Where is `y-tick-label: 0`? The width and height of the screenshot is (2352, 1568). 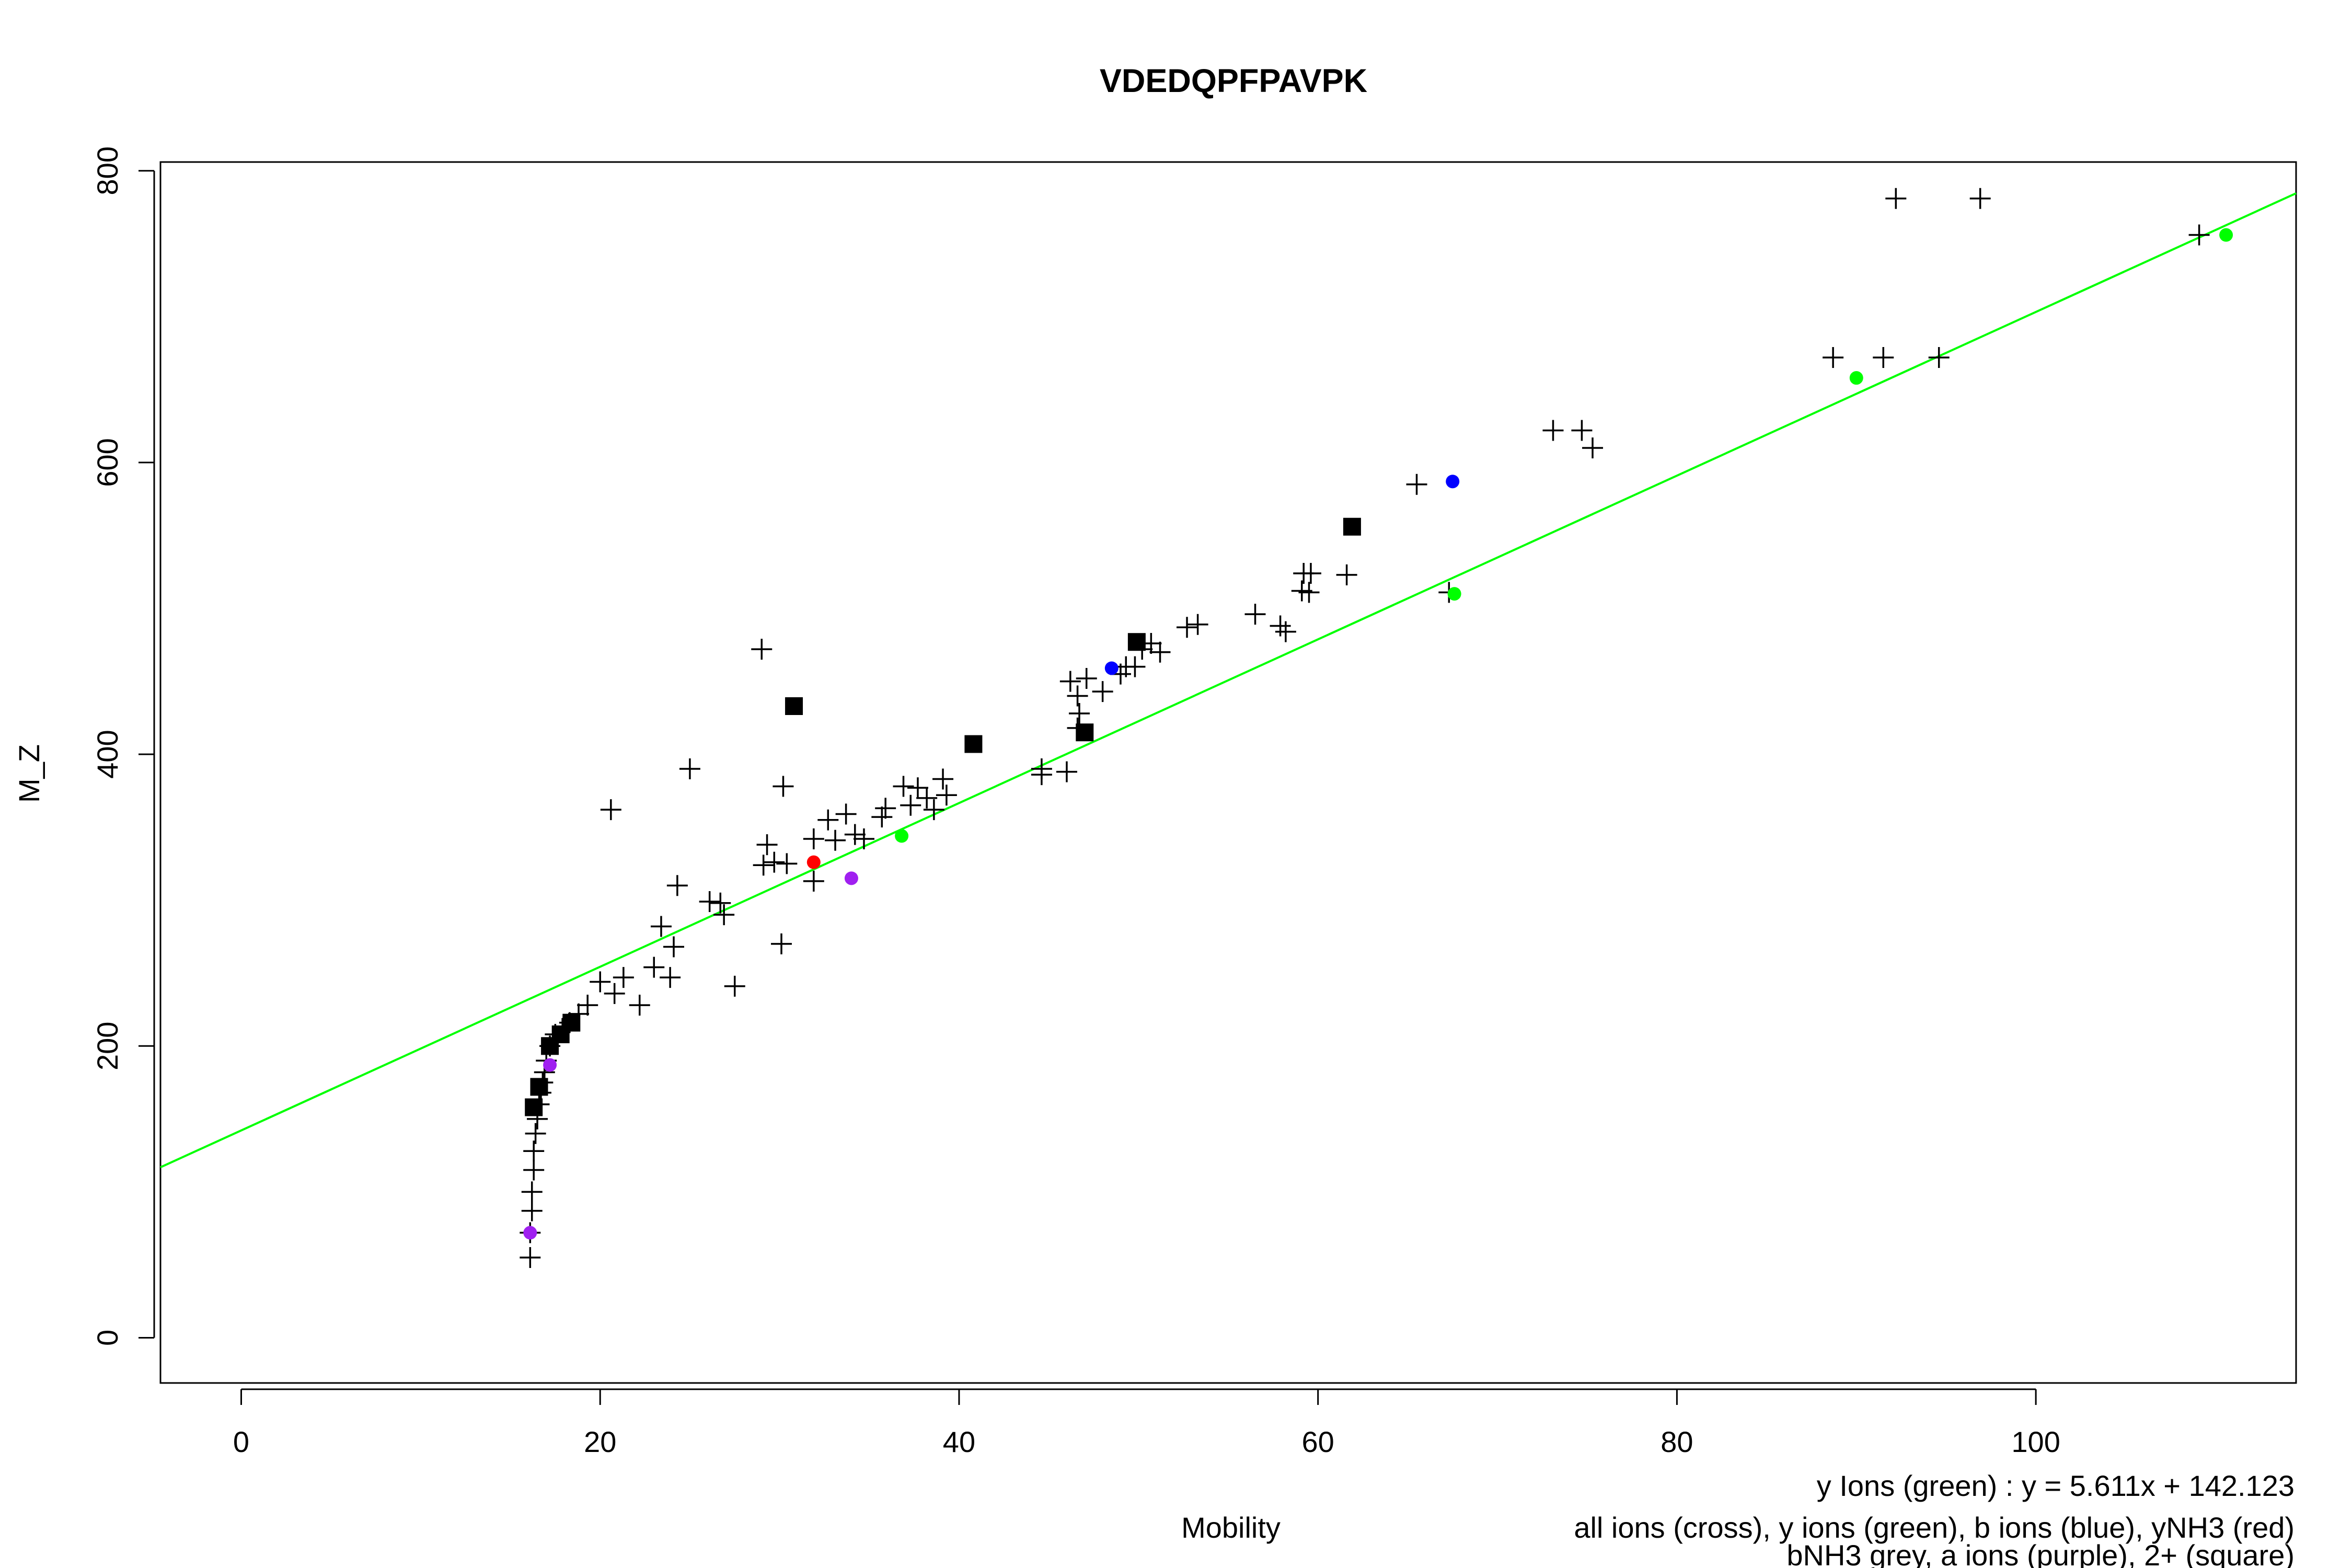 y-tick-label: 0 is located at coordinates (107, 1338).